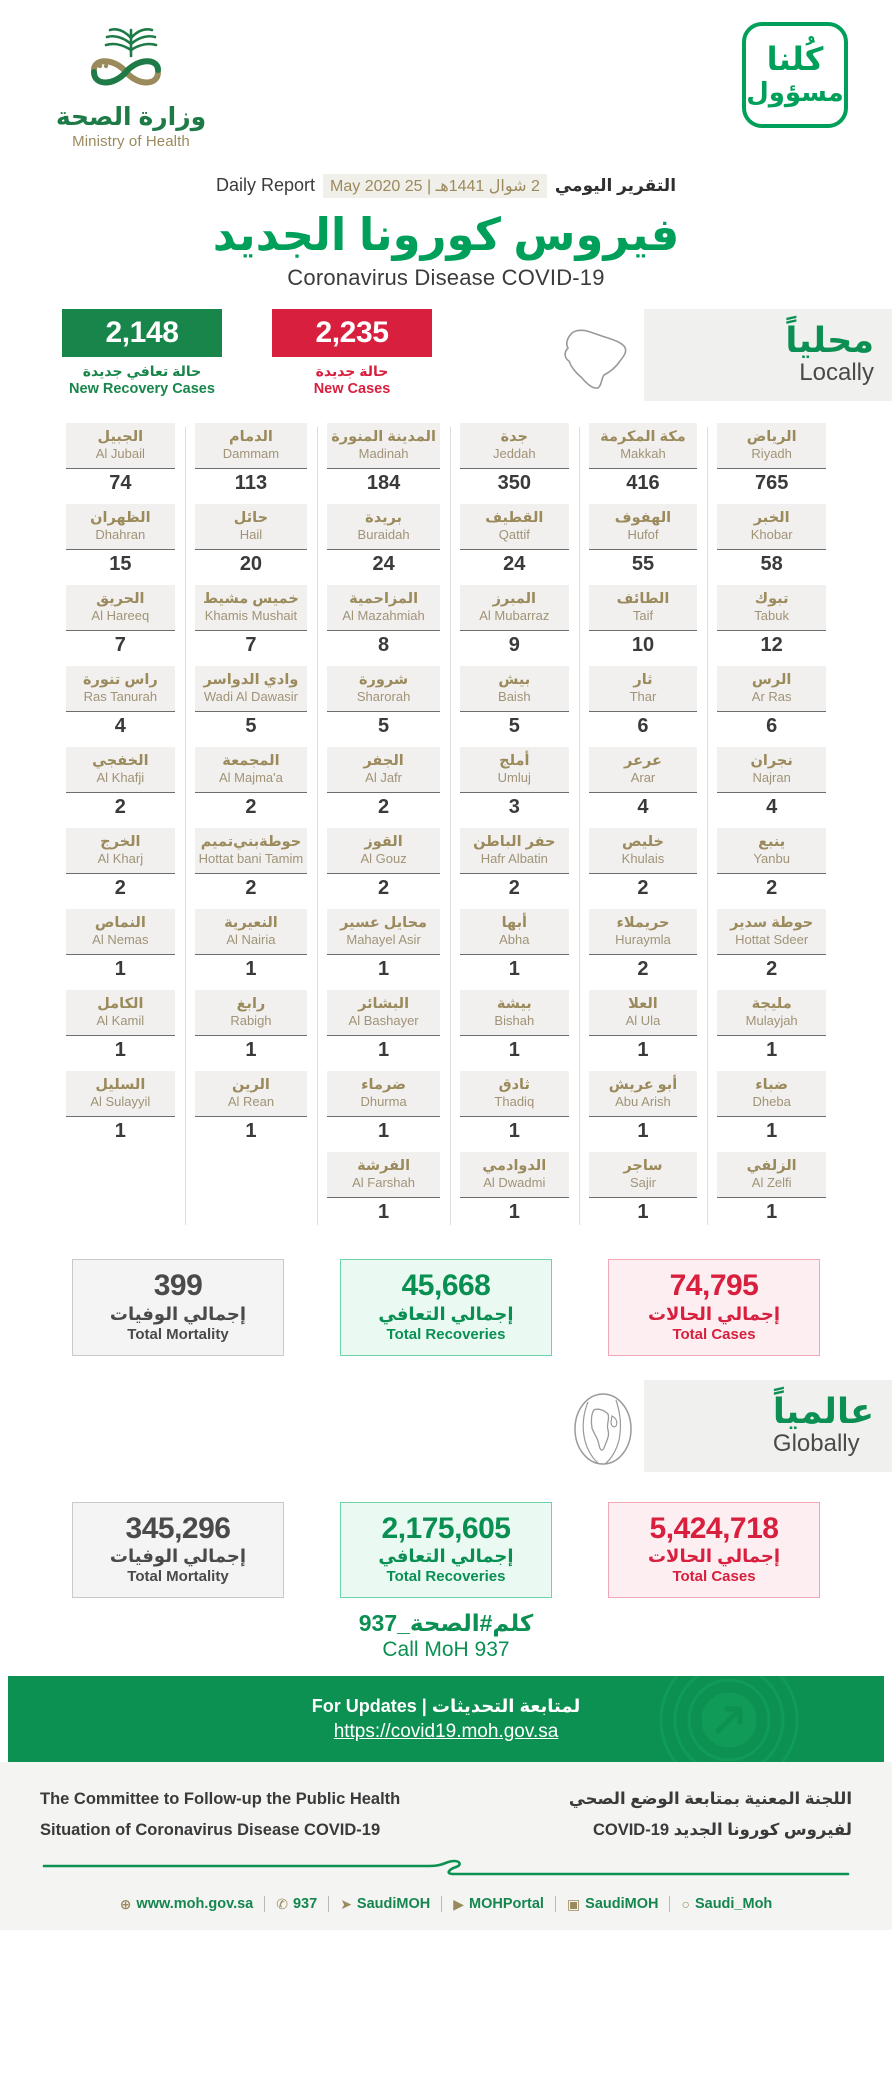  I want to click on city-cell: الرين Al Rean 1, so click(251, 1110).